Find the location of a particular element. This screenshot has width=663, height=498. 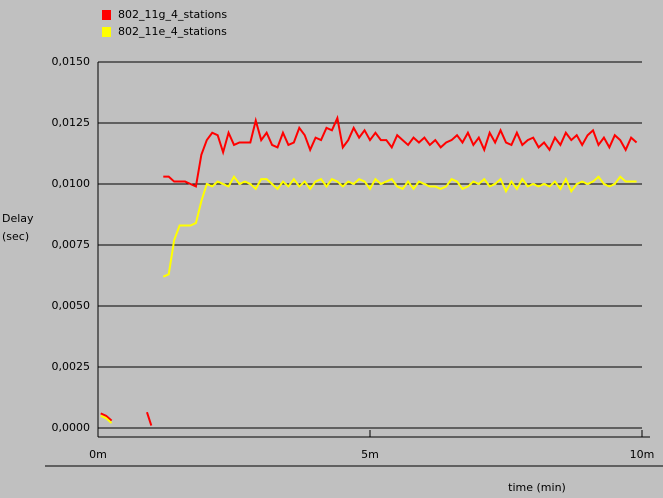

y-tick-label: 0,0000 is located at coordinates (71, 427).